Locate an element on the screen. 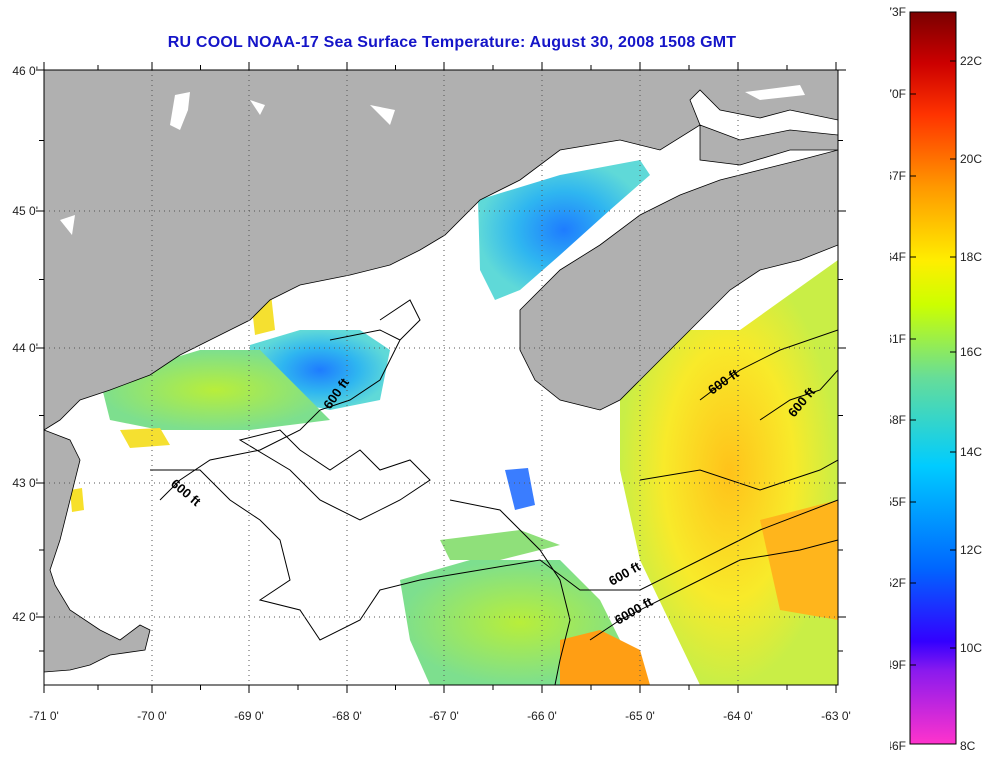 The image size is (984, 761). f-tick: 58F is located at coordinates (898, 420).